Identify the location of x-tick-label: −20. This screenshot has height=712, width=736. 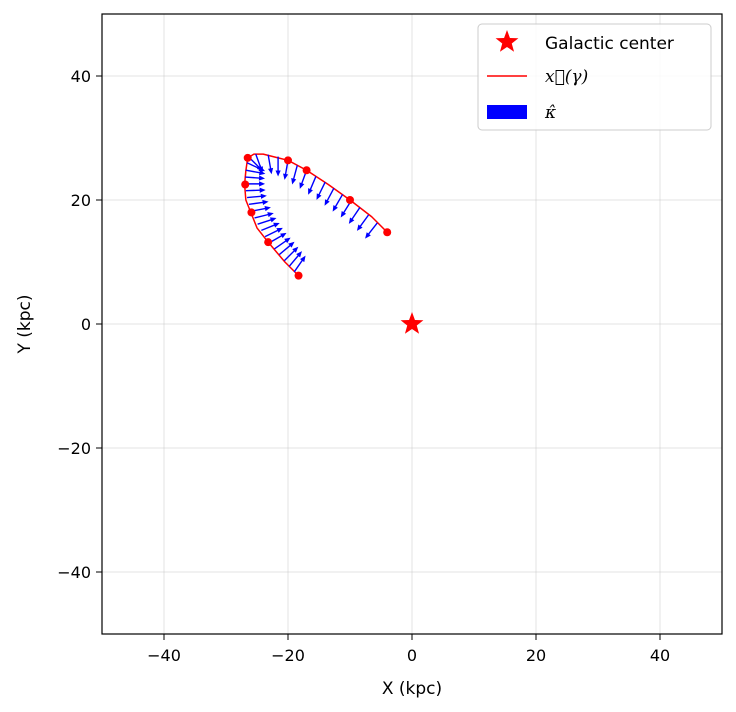
(288, 655).